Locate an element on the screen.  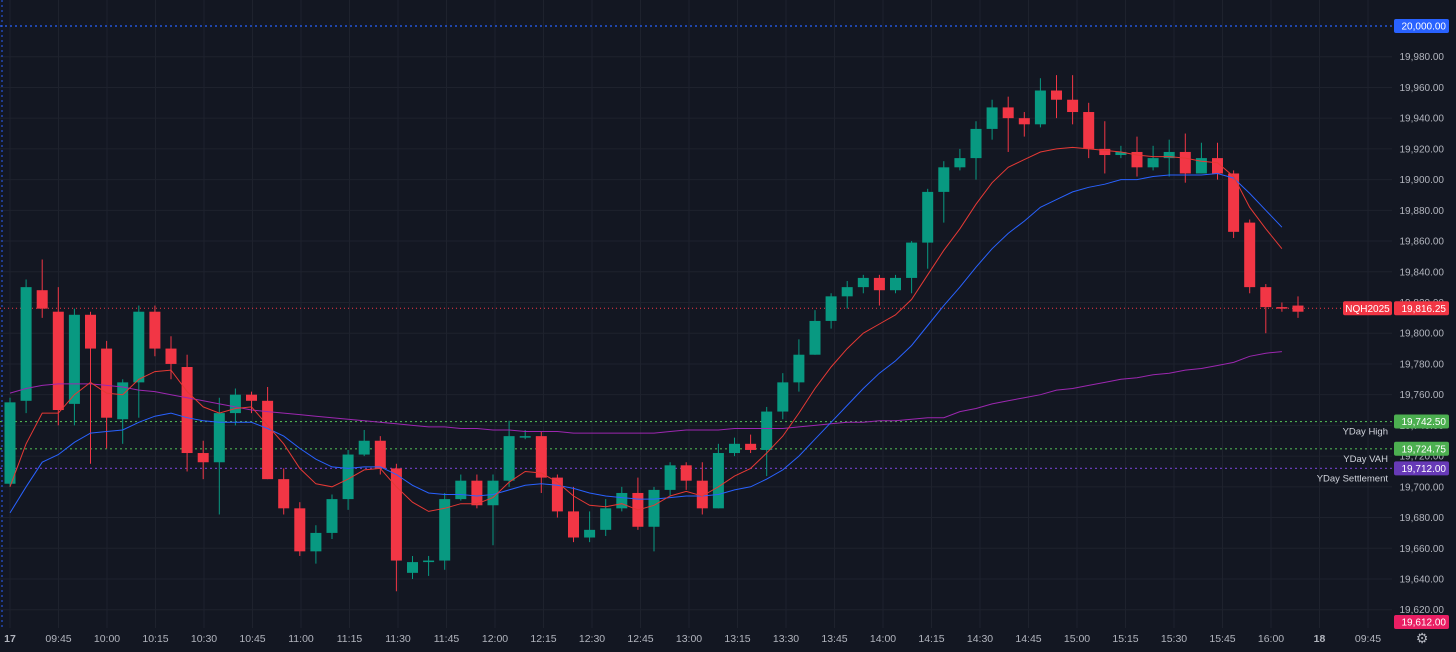
price-tick-label: 19,920.00 is located at coordinates (1422, 149).